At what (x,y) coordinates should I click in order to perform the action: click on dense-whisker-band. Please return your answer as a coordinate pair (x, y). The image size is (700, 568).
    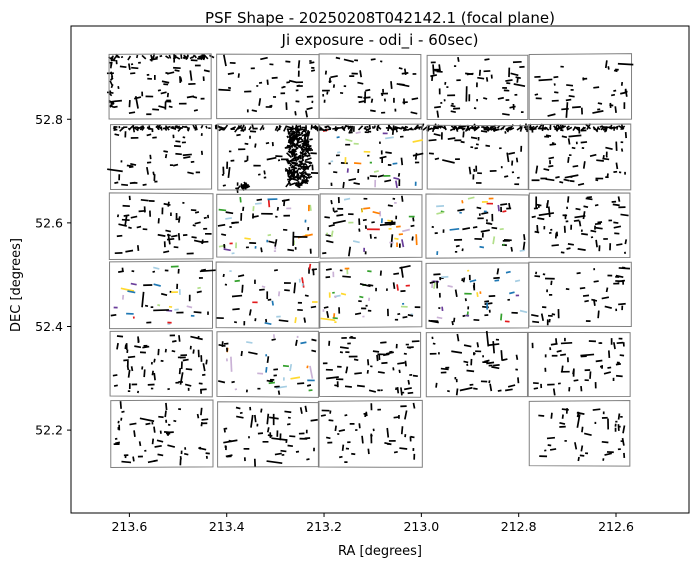
    Looking at the image, I should click on (369, 128).